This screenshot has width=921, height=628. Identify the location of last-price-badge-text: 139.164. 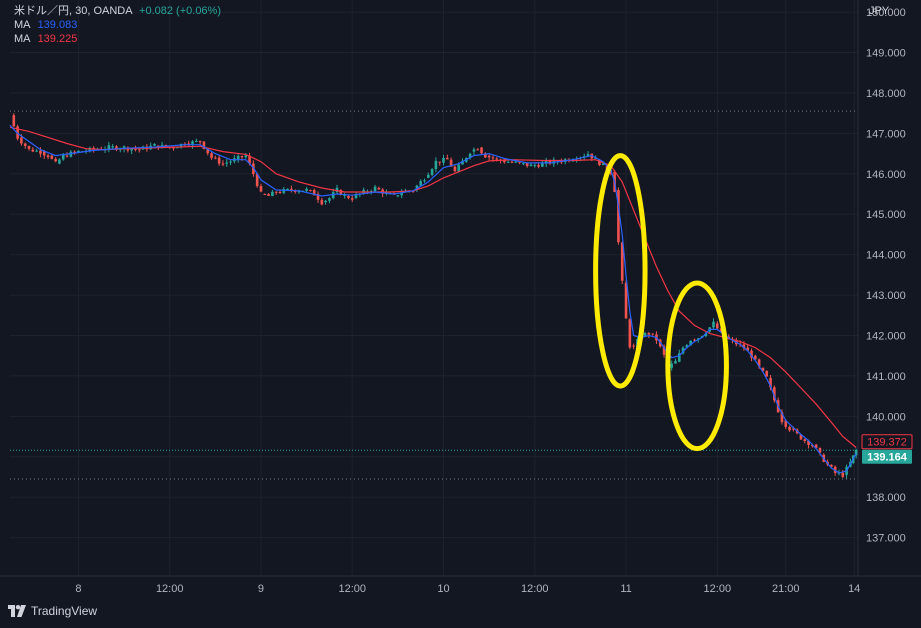
(887, 458).